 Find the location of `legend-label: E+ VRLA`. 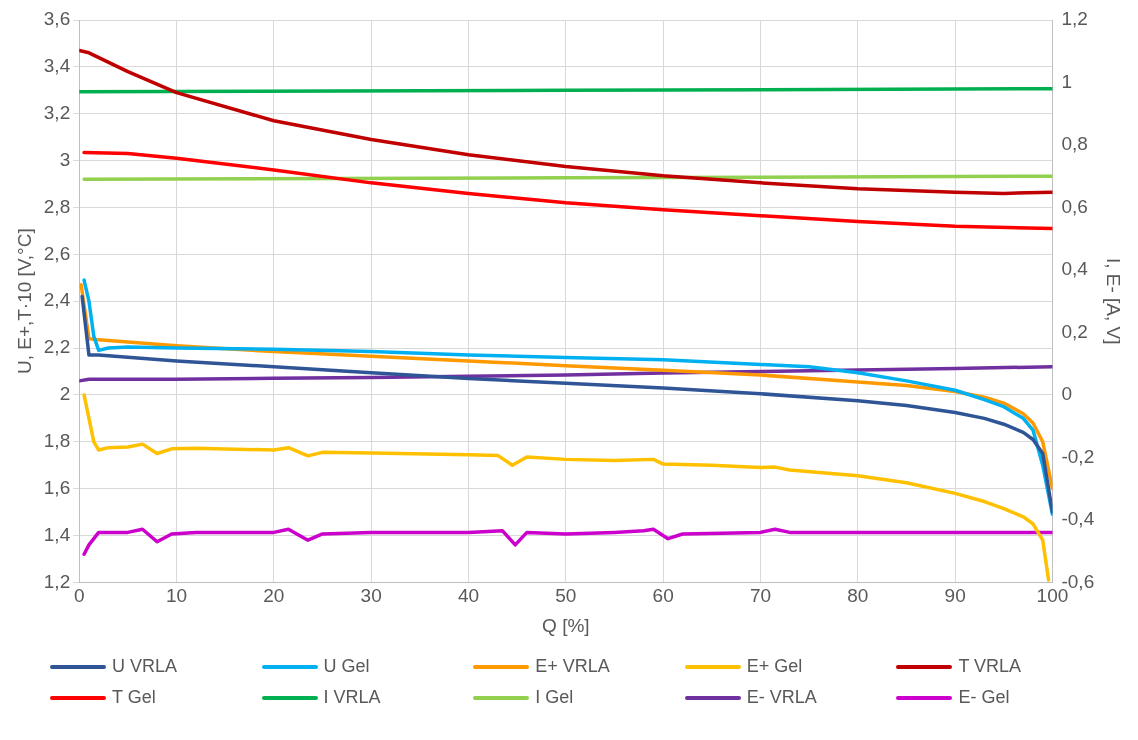

legend-label: E+ VRLA is located at coordinates (572, 666).